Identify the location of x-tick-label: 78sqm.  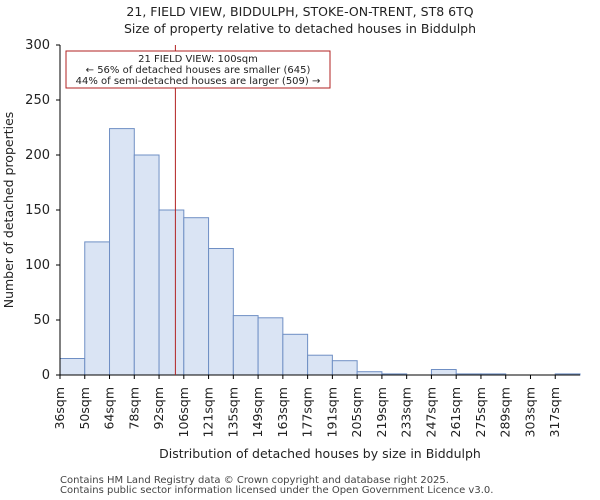
(133, 408).